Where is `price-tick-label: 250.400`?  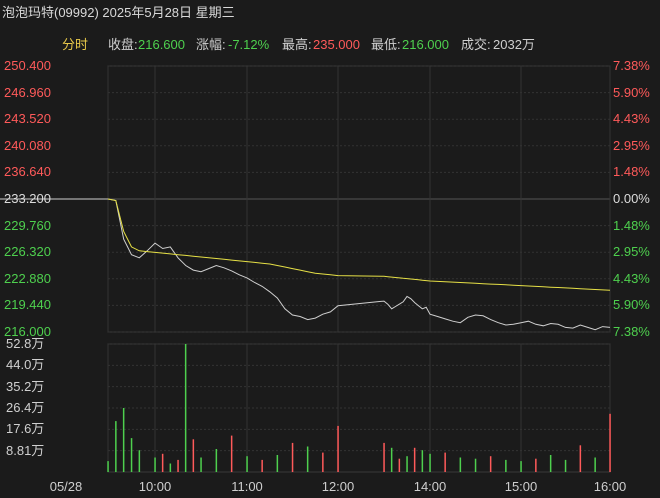
price-tick-label: 250.400 is located at coordinates (27, 65).